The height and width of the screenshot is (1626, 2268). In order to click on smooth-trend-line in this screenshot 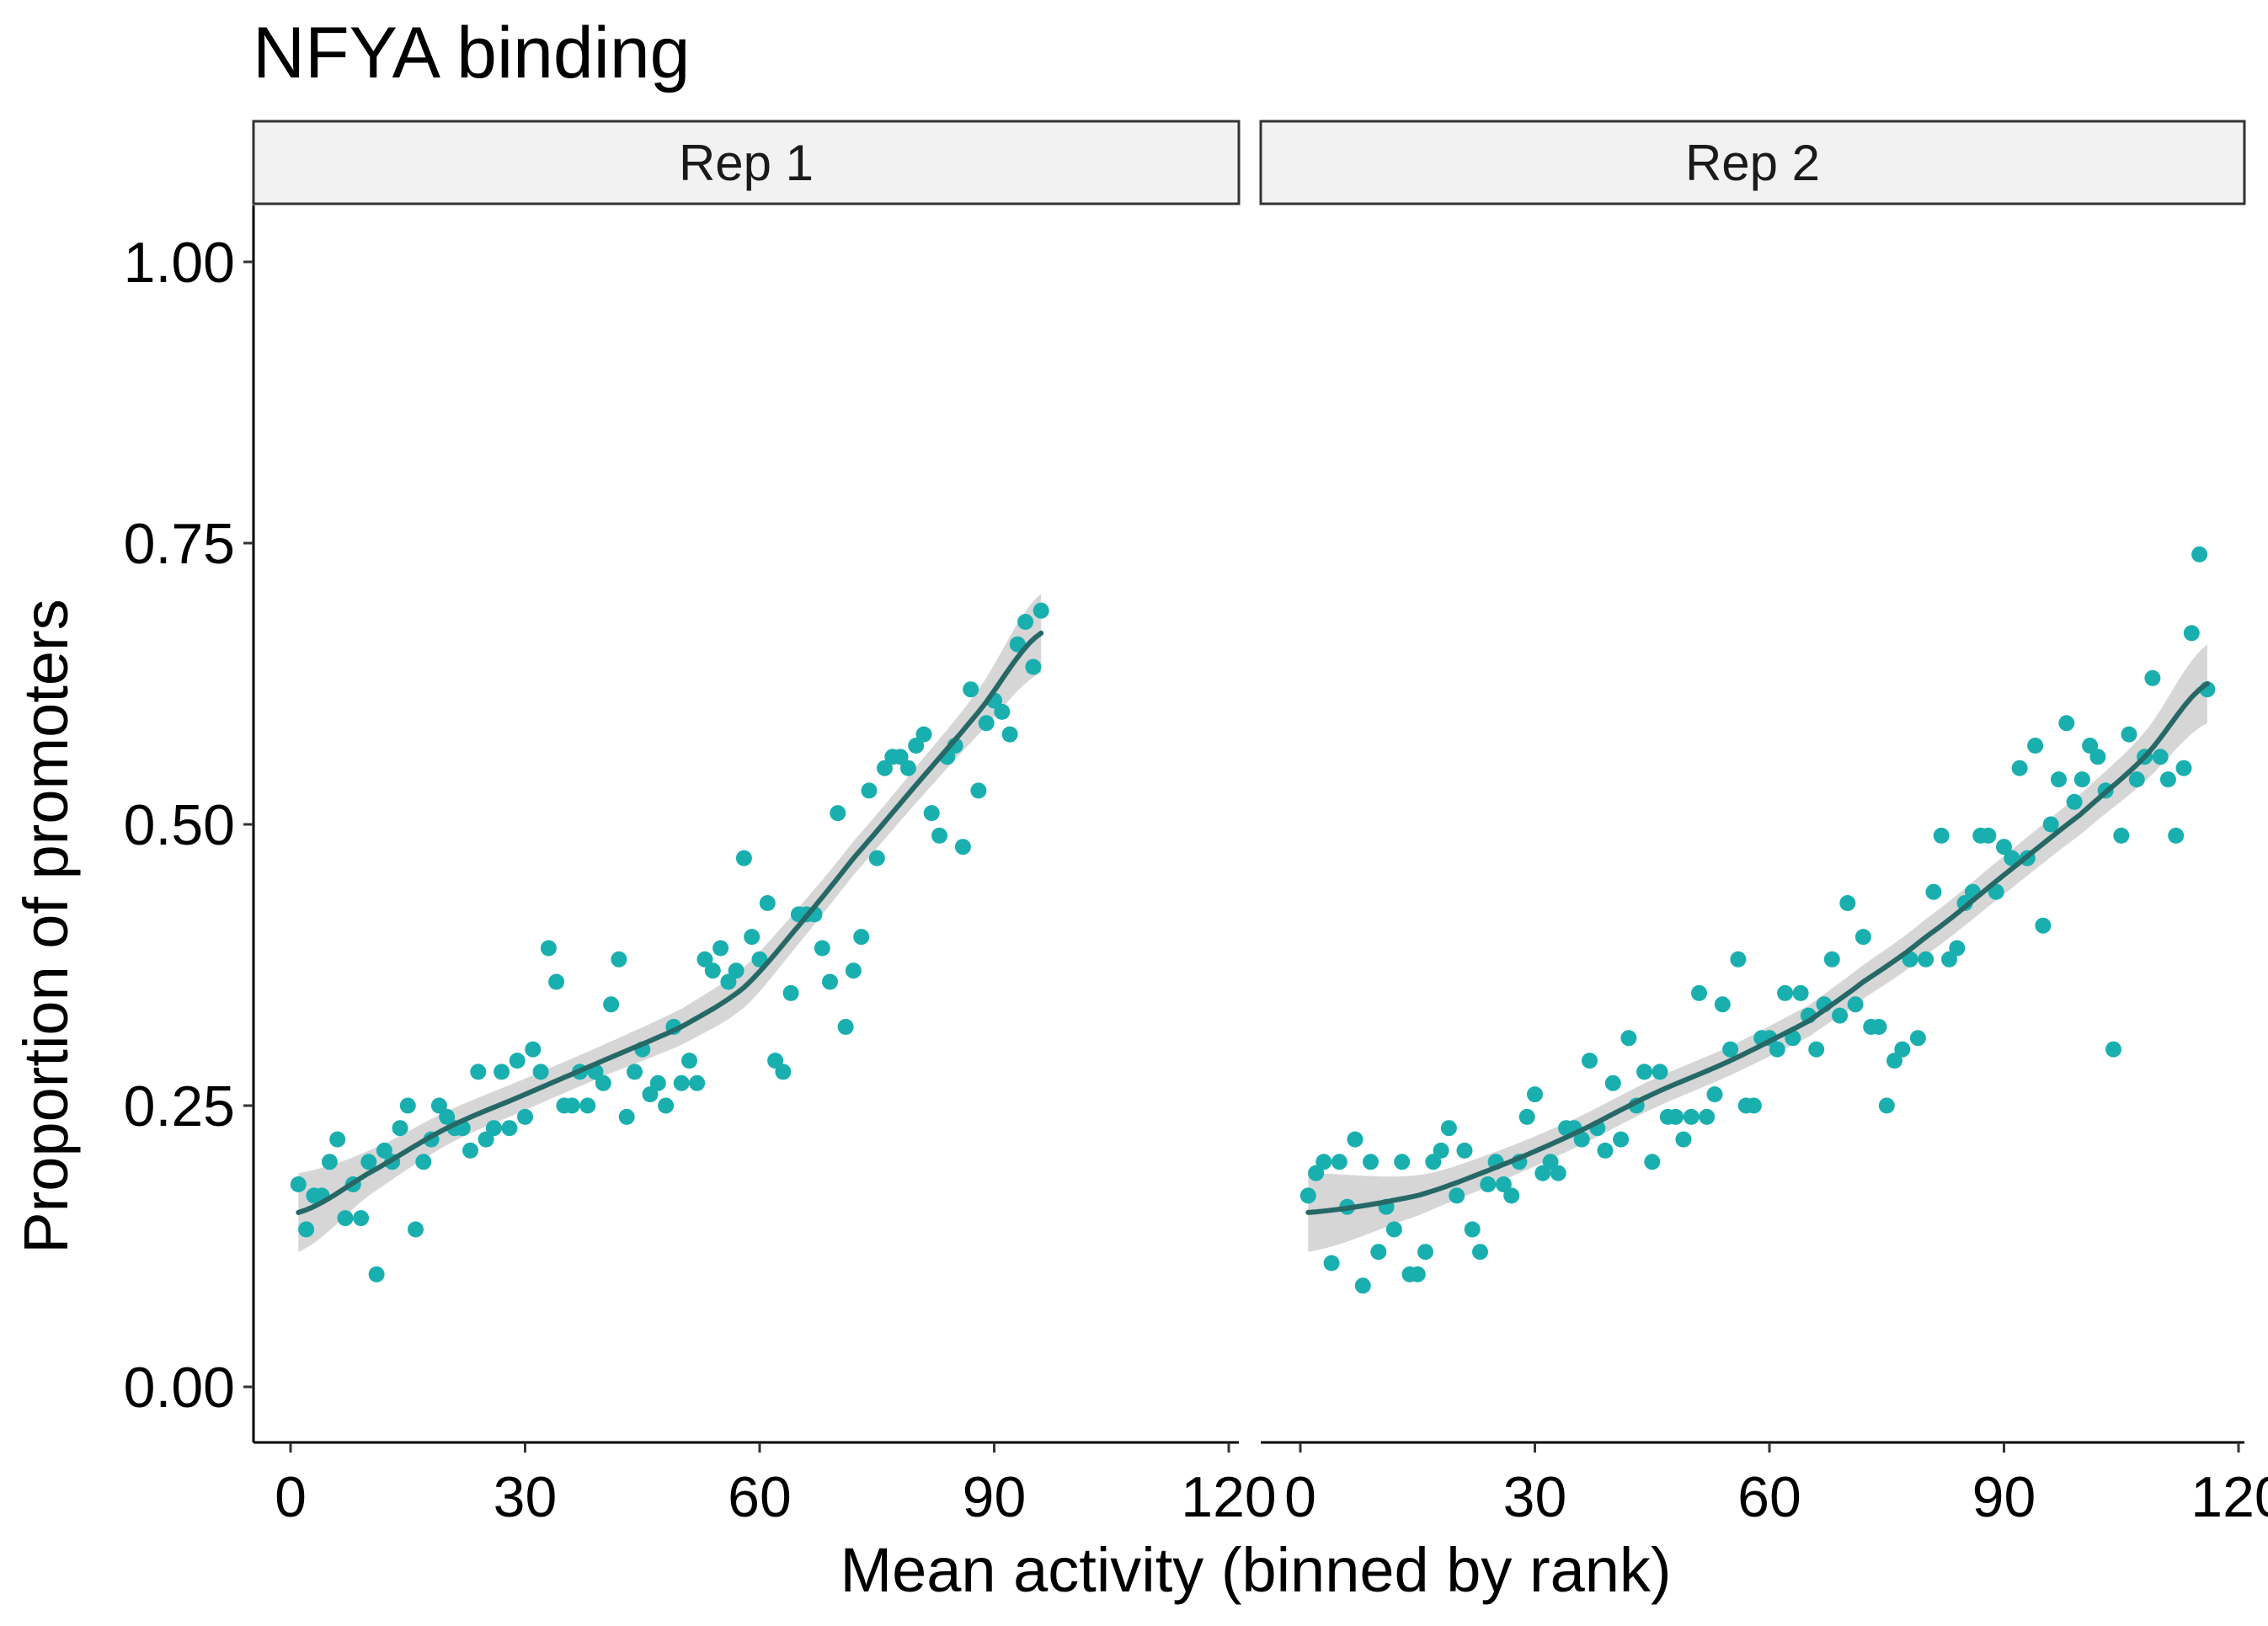, I will do `click(1757, 948)`.